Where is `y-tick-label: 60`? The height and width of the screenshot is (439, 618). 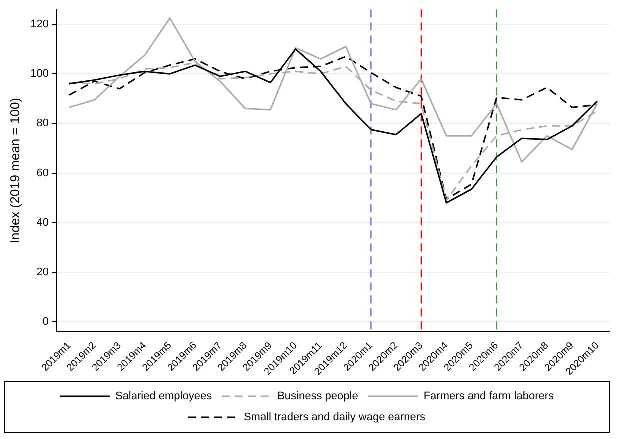
y-tick-label: 60 is located at coordinates (42, 173).